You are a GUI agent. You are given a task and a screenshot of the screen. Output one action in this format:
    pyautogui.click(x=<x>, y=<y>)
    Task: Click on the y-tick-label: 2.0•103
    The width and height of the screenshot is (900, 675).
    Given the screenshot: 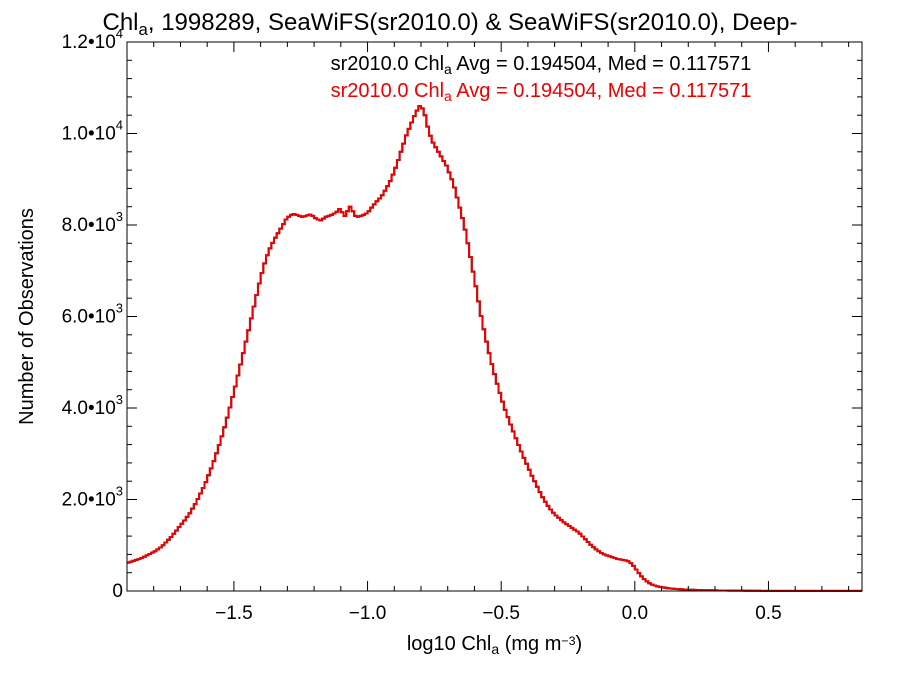 What is the action you would take?
    pyautogui.click(x=92, y=497)
    